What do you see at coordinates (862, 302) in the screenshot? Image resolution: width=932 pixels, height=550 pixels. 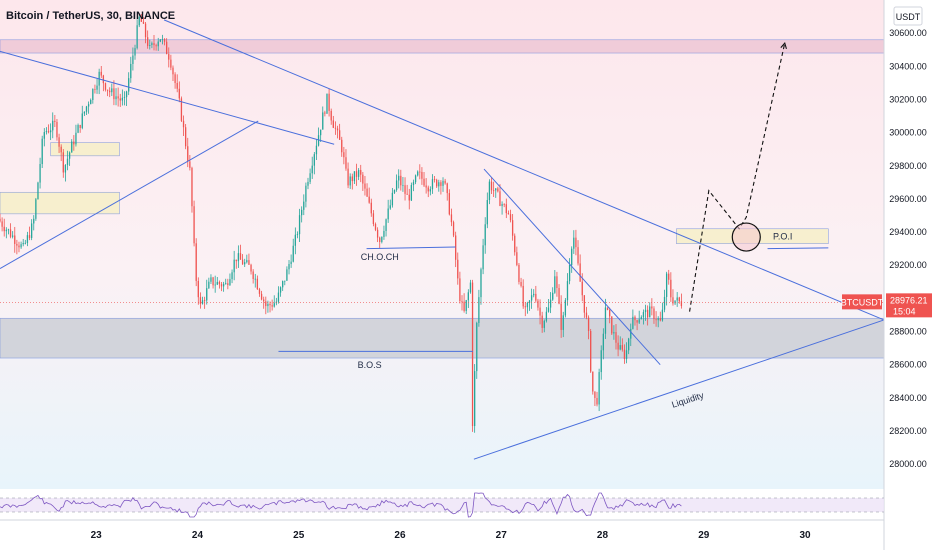 I see `symbol-tag` at bounding box center [862, 302].